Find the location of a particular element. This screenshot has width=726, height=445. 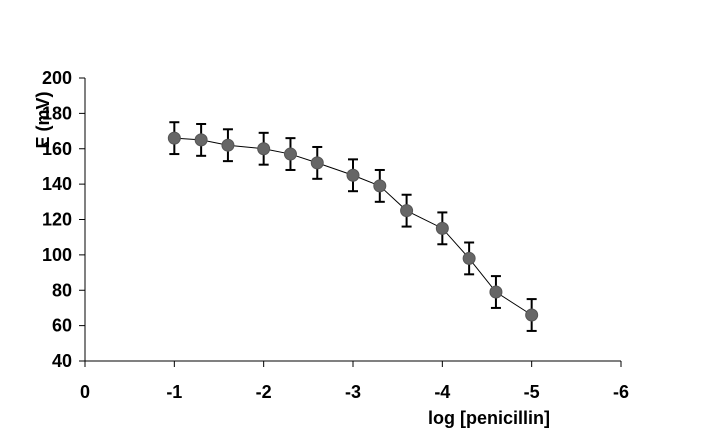

y-tick-label: 60 is located at coordinates (62, 326).